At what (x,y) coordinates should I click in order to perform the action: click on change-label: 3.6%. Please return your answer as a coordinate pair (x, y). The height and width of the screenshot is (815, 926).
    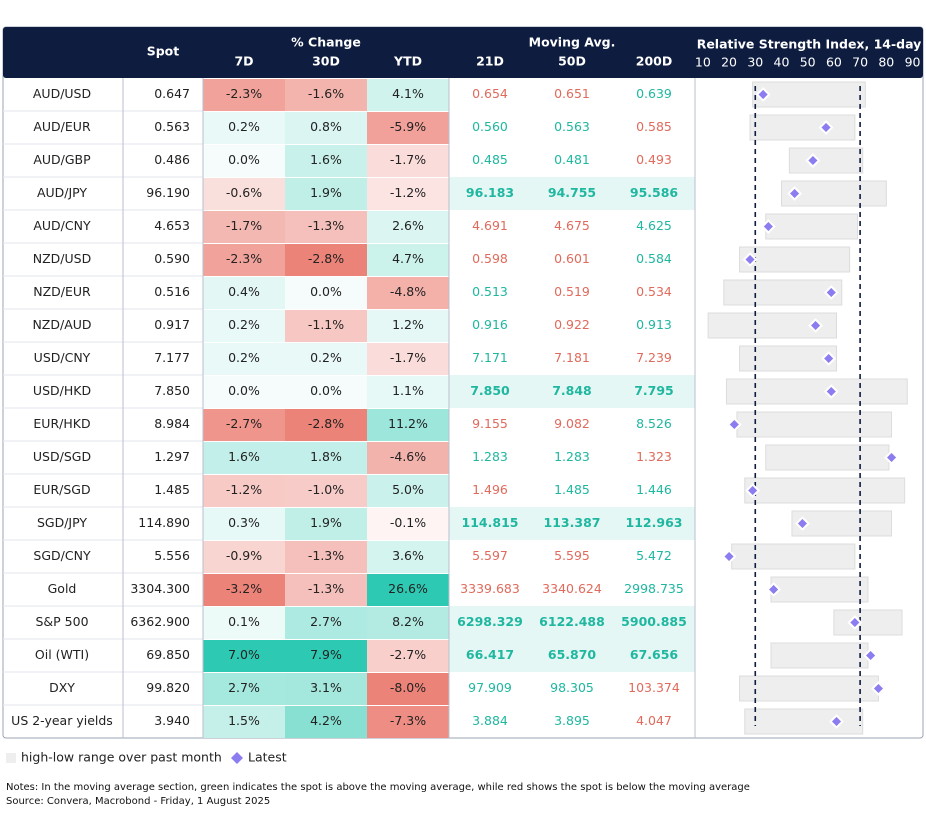
    Looking at the image, I should click on (408, 555).